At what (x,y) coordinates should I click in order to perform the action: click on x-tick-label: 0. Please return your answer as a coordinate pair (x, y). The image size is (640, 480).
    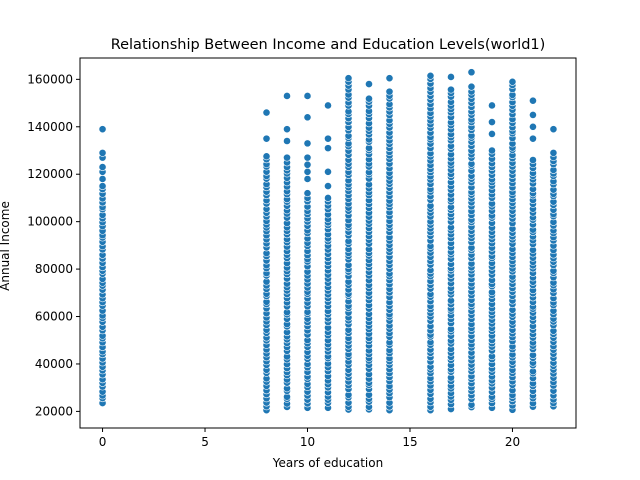
    Looking at the image, I should click on (103, 442).